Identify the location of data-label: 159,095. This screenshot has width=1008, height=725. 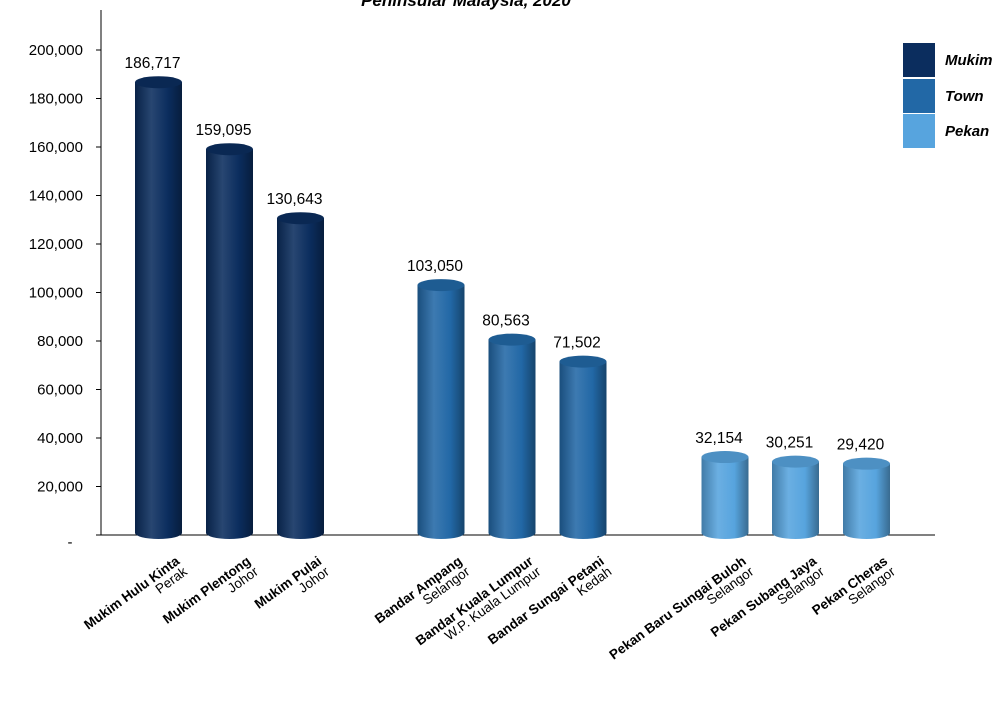
(223, 130).